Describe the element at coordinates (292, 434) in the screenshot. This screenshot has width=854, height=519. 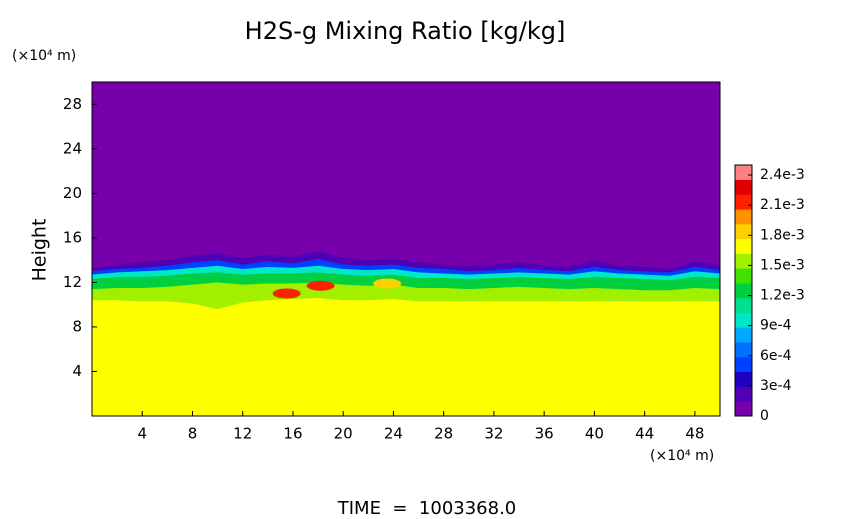
I see `x-tick-label: 16` at that location.